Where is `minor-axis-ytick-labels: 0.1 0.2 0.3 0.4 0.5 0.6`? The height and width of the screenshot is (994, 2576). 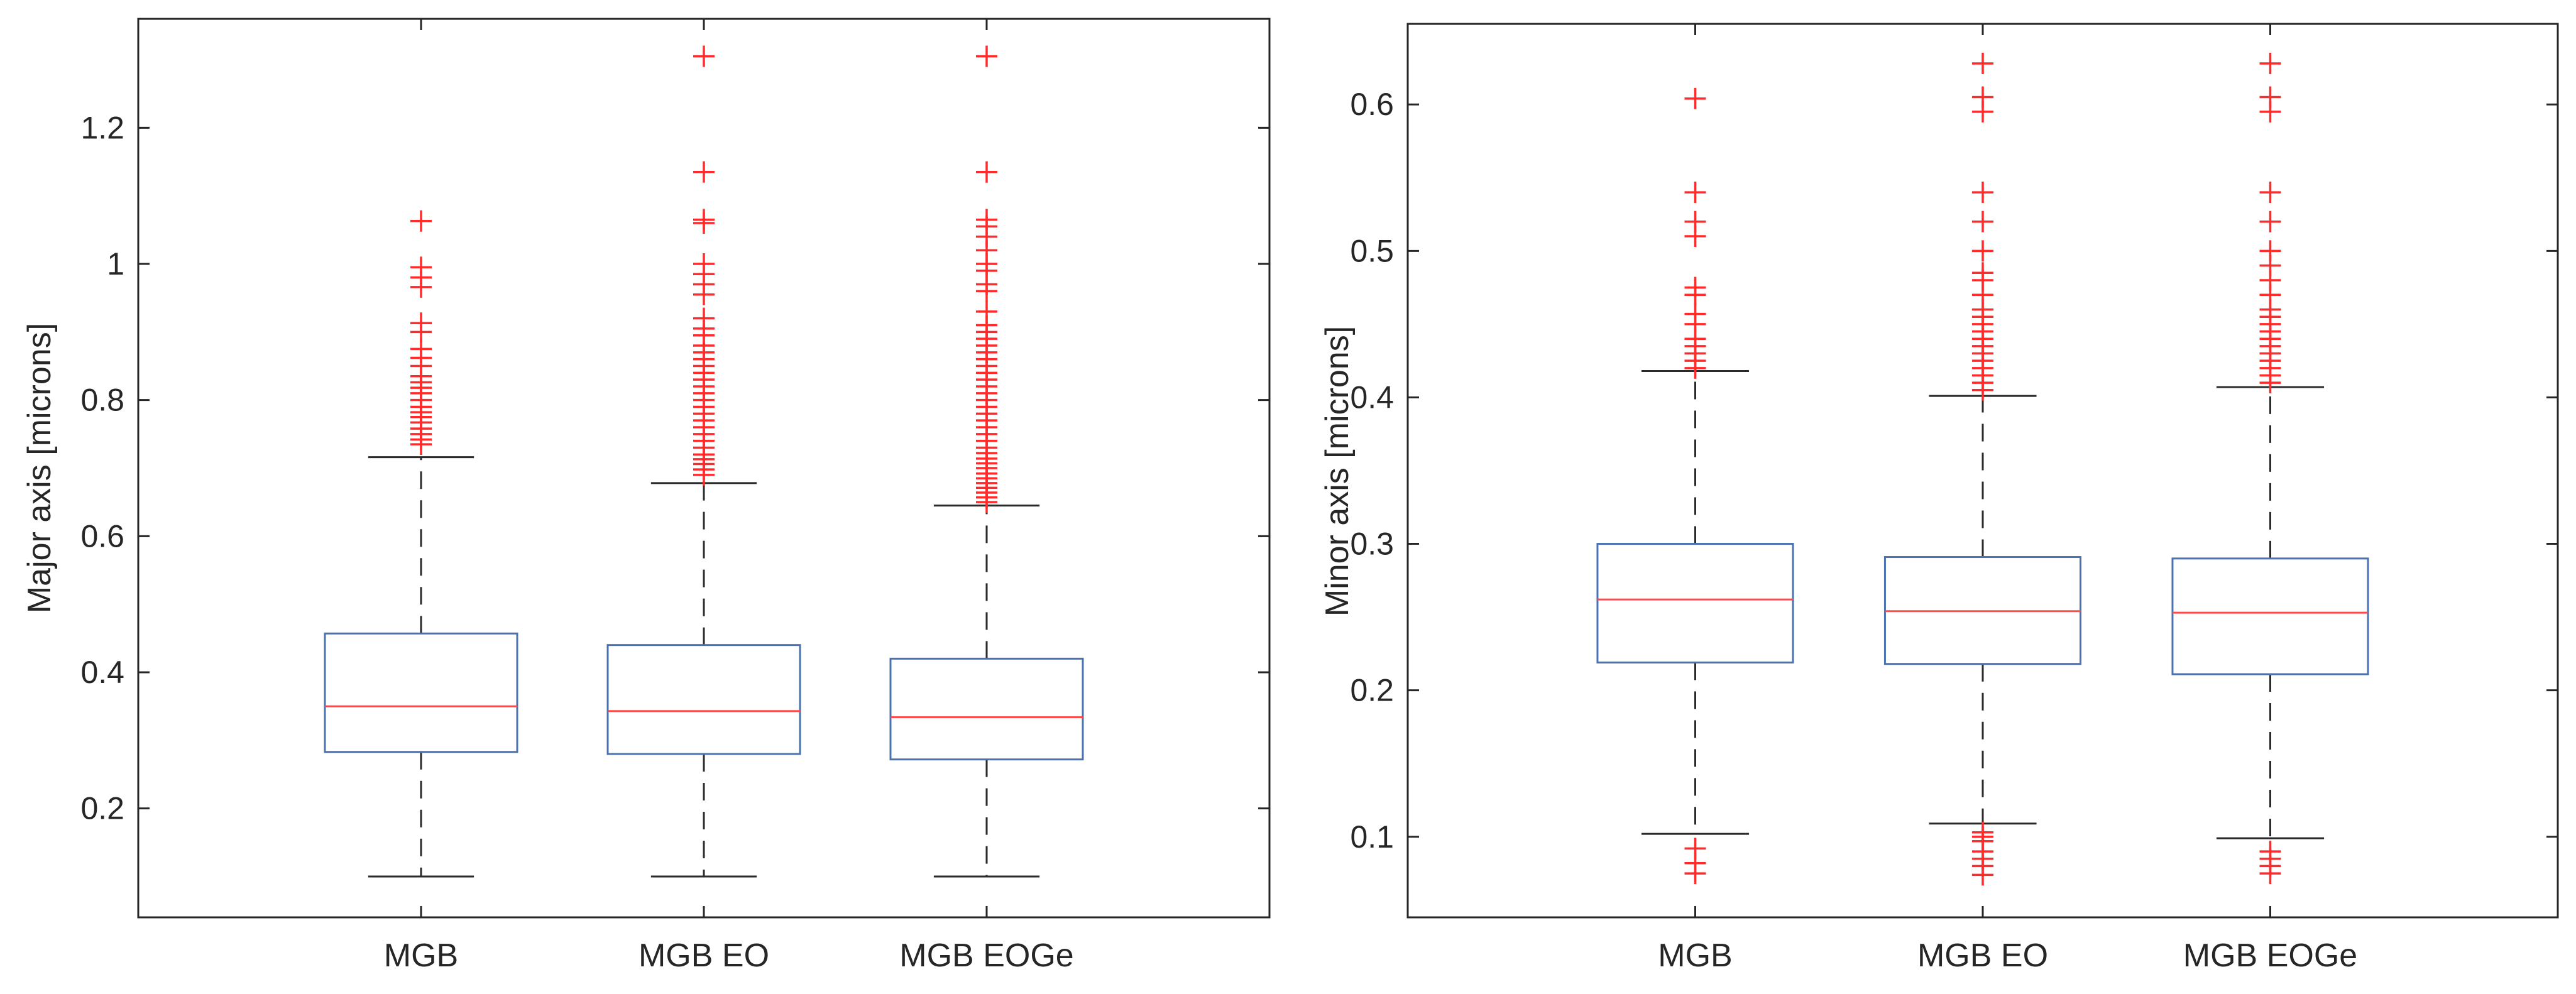 minor-axis-ytick-labels: 0.1 0.2 0.3 0.4 0.5 0.6 is located at coordinates (1372, 471).